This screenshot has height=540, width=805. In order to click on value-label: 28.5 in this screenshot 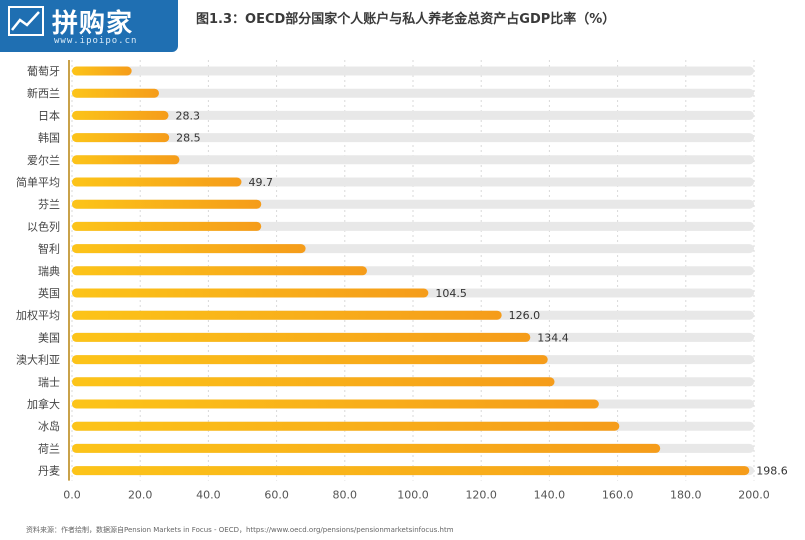, I will do `click(188, 138)`.